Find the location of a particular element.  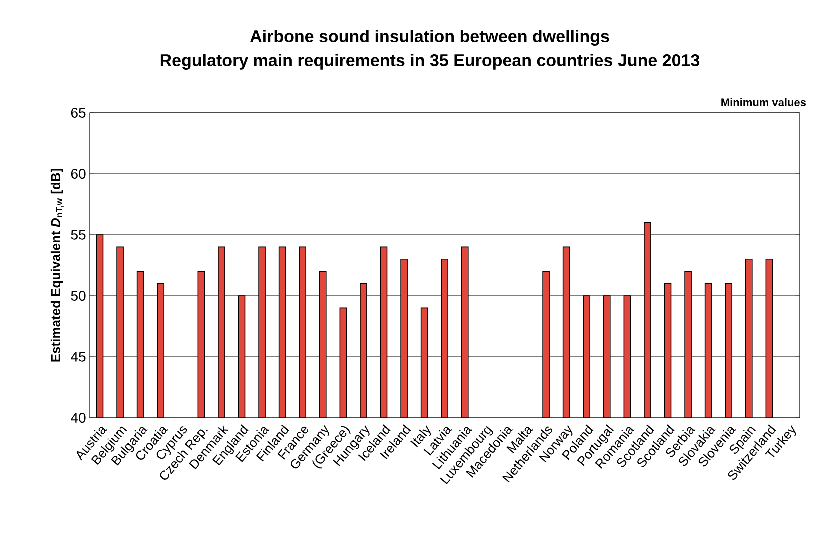

y-tick-label: 55 is located at coordinates (78, 235).